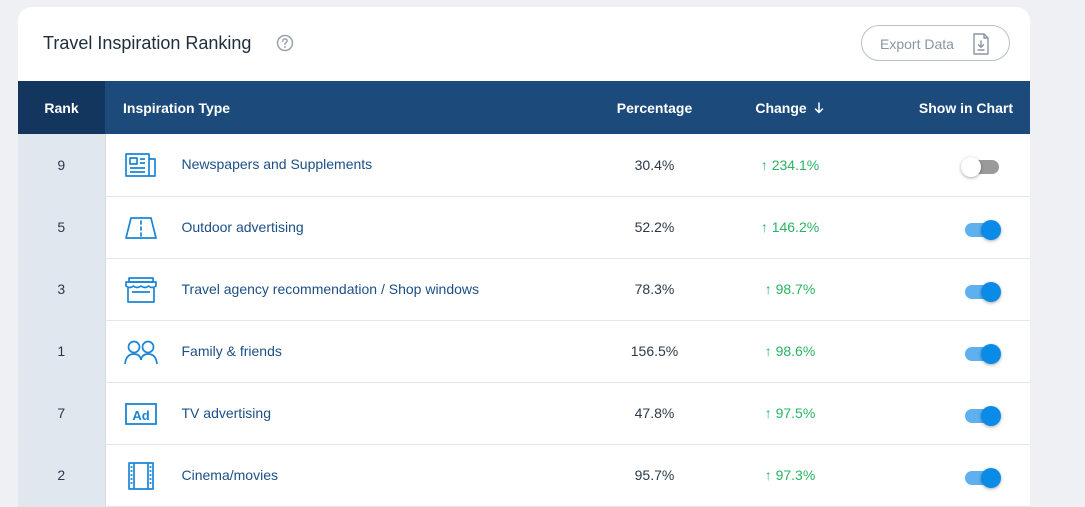 Image resolution: width=1085 pixels, height=507 pixels. What do you see at coordinates (62, 475) in the screenshot?
I see `rank-cell: 2` at bounding box center [62, 475].